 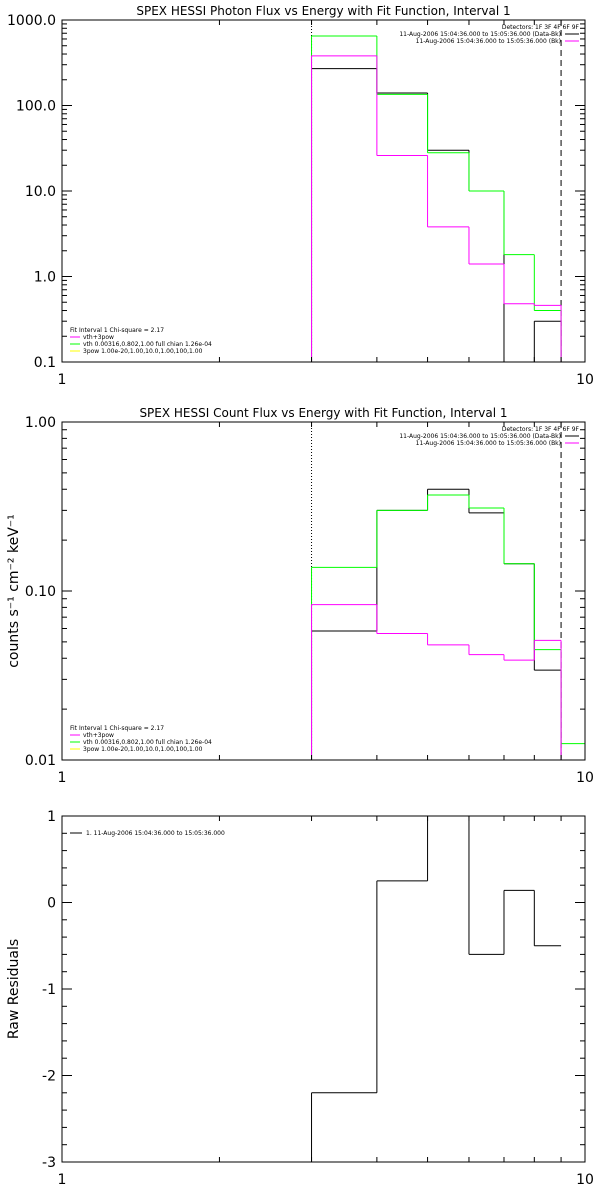 I want to click on y-axis-label: counts s⁻¹ cm⁻² keV⁻¹, so click(x=14, y=591).